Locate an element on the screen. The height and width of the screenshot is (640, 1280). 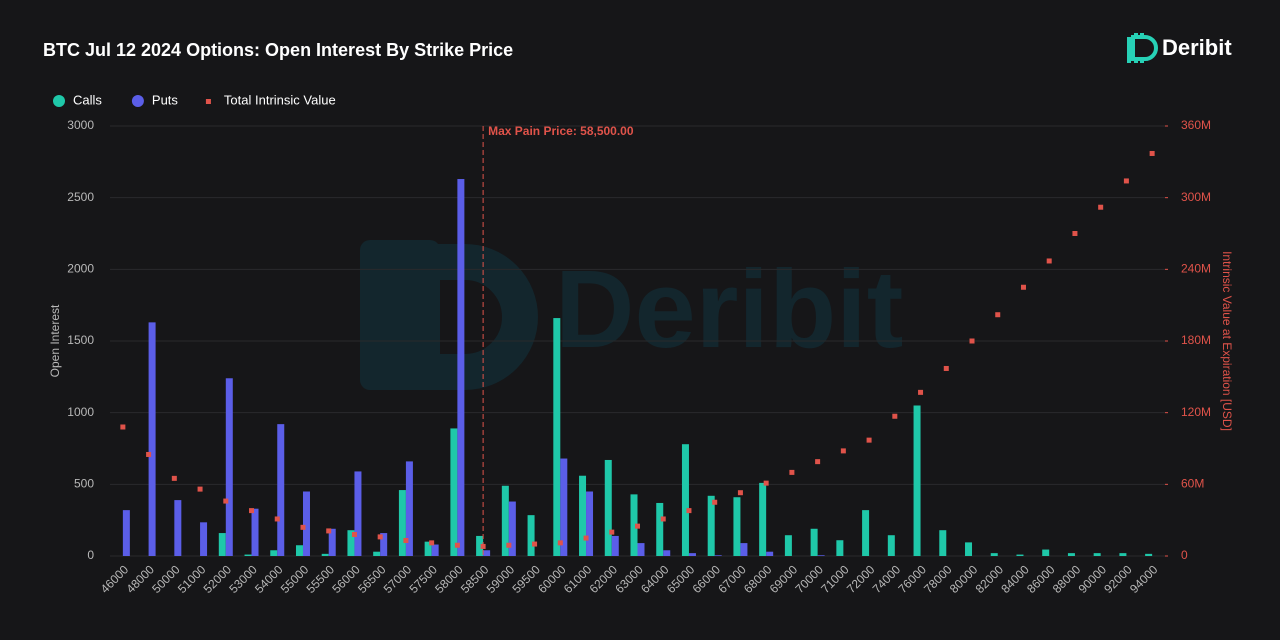
logo: Deribit is located at coordinates (1179, 48).